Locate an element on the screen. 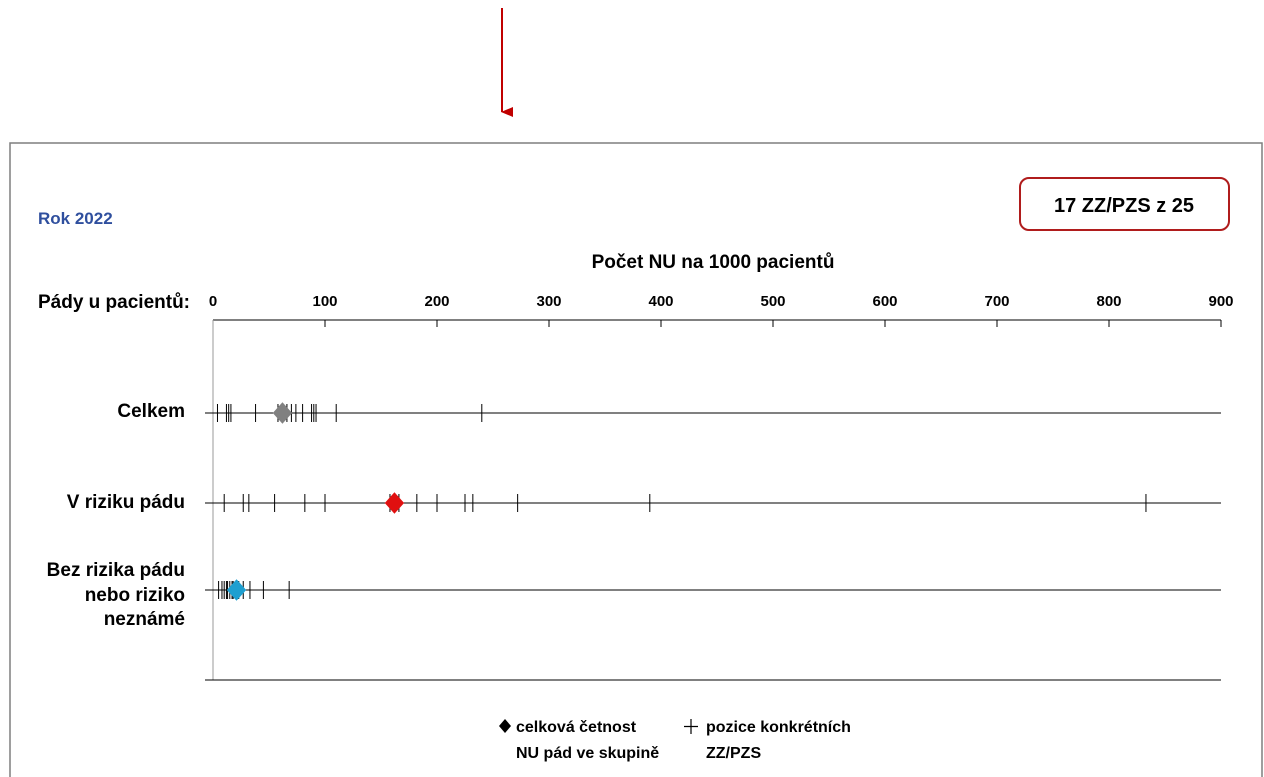  category-row-0: Celkem is located at coordinates (669, 412).